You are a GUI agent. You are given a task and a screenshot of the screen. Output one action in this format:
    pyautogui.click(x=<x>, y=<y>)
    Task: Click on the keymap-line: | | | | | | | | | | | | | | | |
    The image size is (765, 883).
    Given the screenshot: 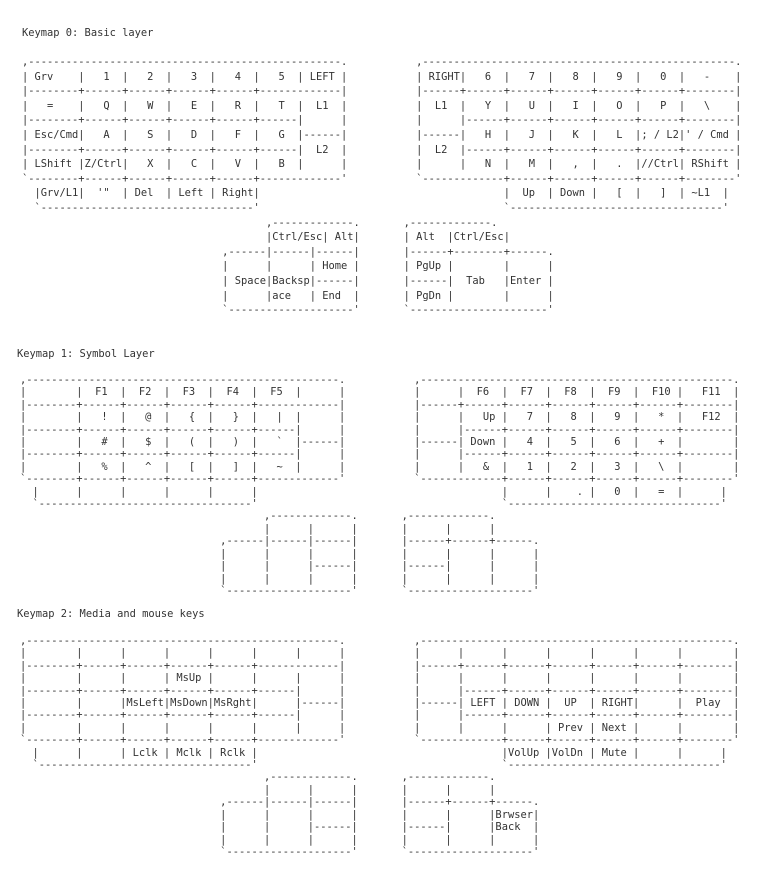 What is the action you would take?
    pyautogui.click(x=380, y=653)
    